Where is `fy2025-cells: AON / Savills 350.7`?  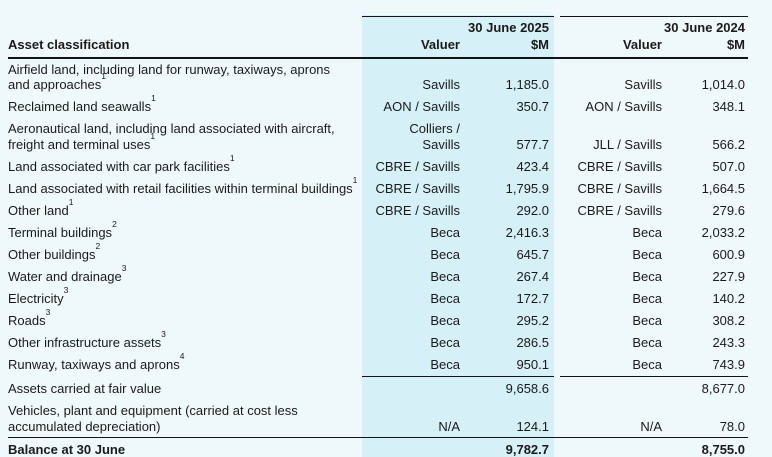
fy2025-cells: AON / Savills 350.7 is located at coordinates (458, 107).